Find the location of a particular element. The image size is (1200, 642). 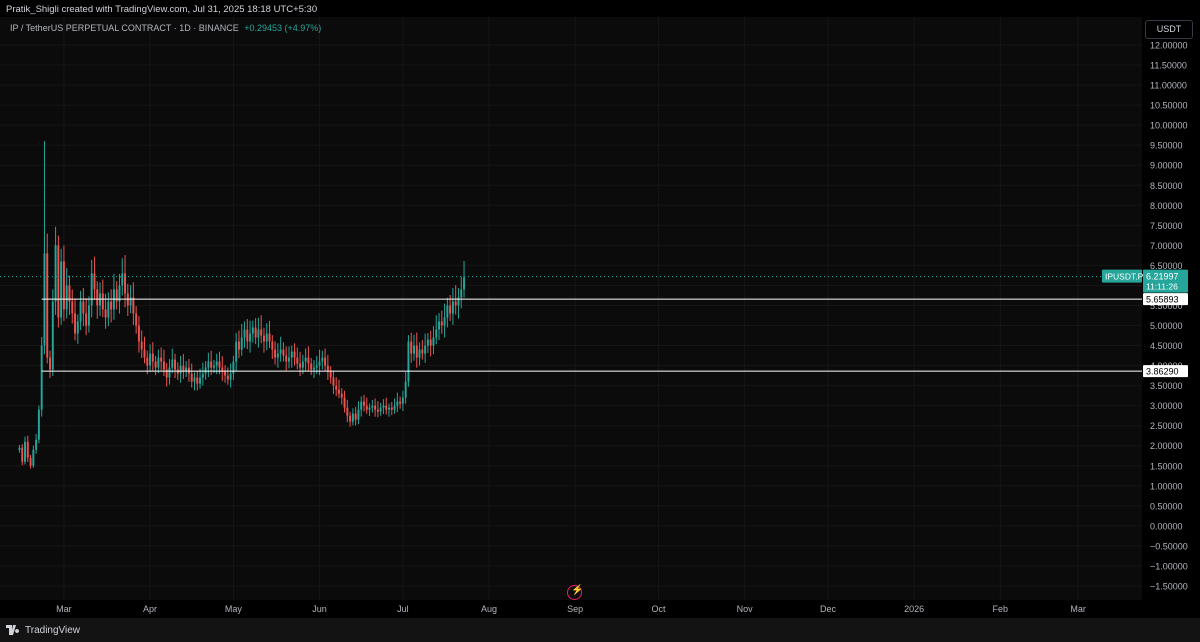

tradingview-brand: TradingView is located at coordinates (43, 630).